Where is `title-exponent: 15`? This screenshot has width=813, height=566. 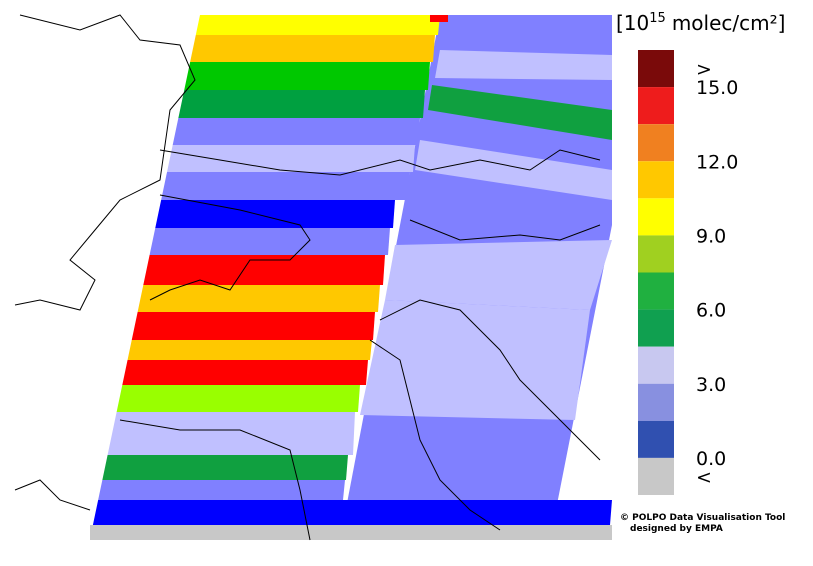 title-exponent: 15 is located at coordinates (657, 18).